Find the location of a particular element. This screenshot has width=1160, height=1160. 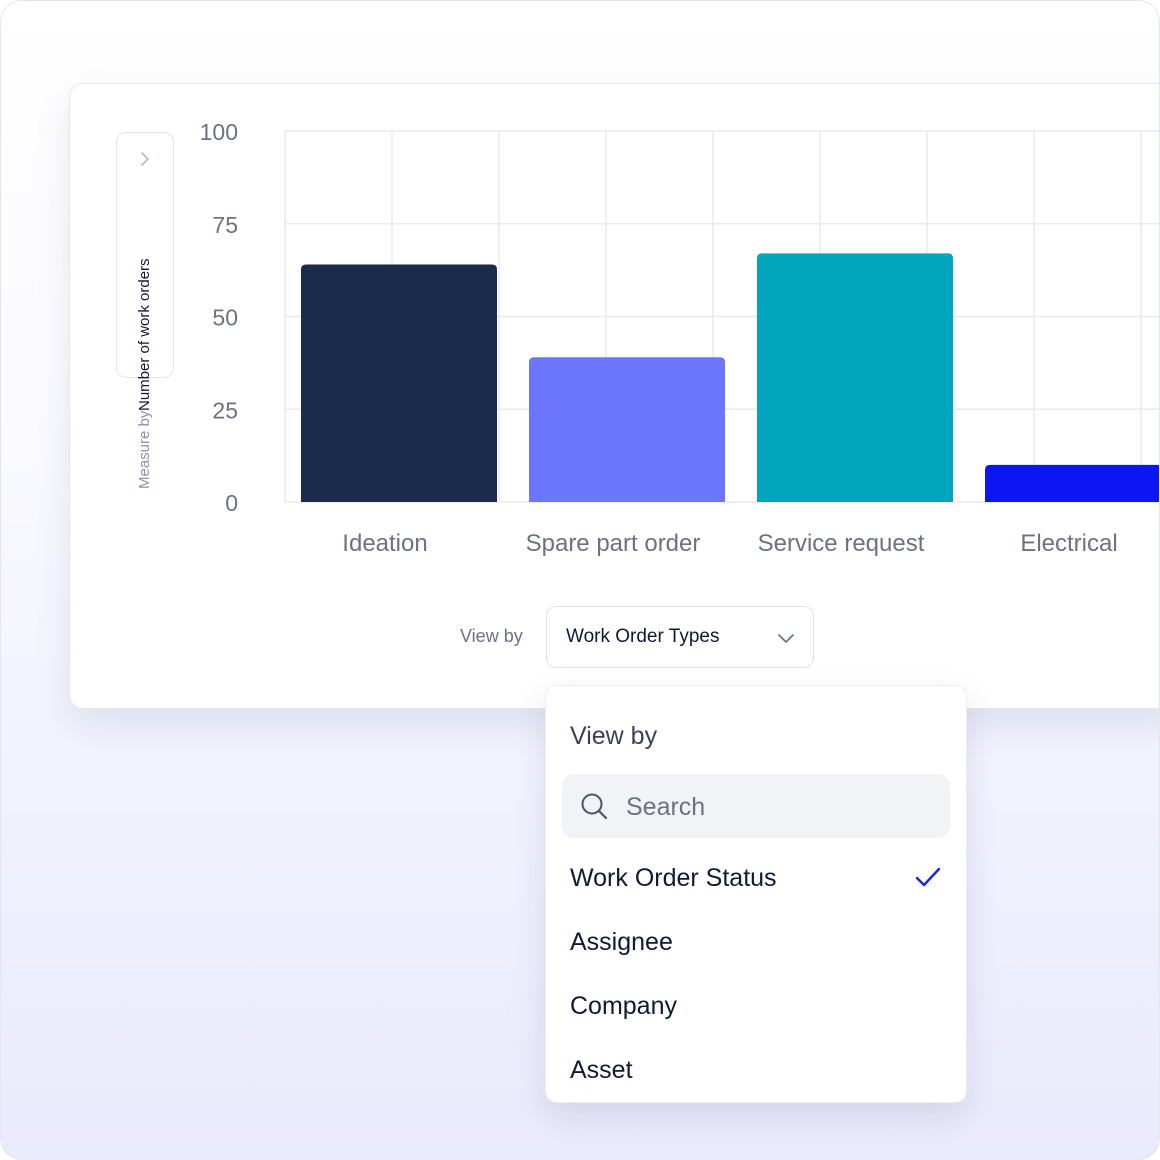

dropdown-item-work-order-status: Work Order Status is located at coordinates (673, 878).